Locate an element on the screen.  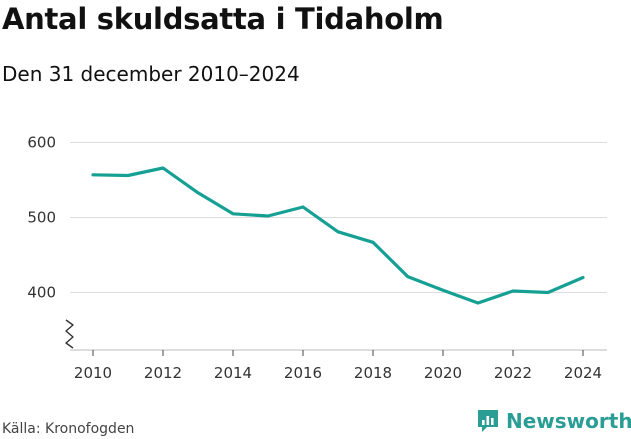
x-tick-label-2010: 2010 is located at coordinates (93, 373).